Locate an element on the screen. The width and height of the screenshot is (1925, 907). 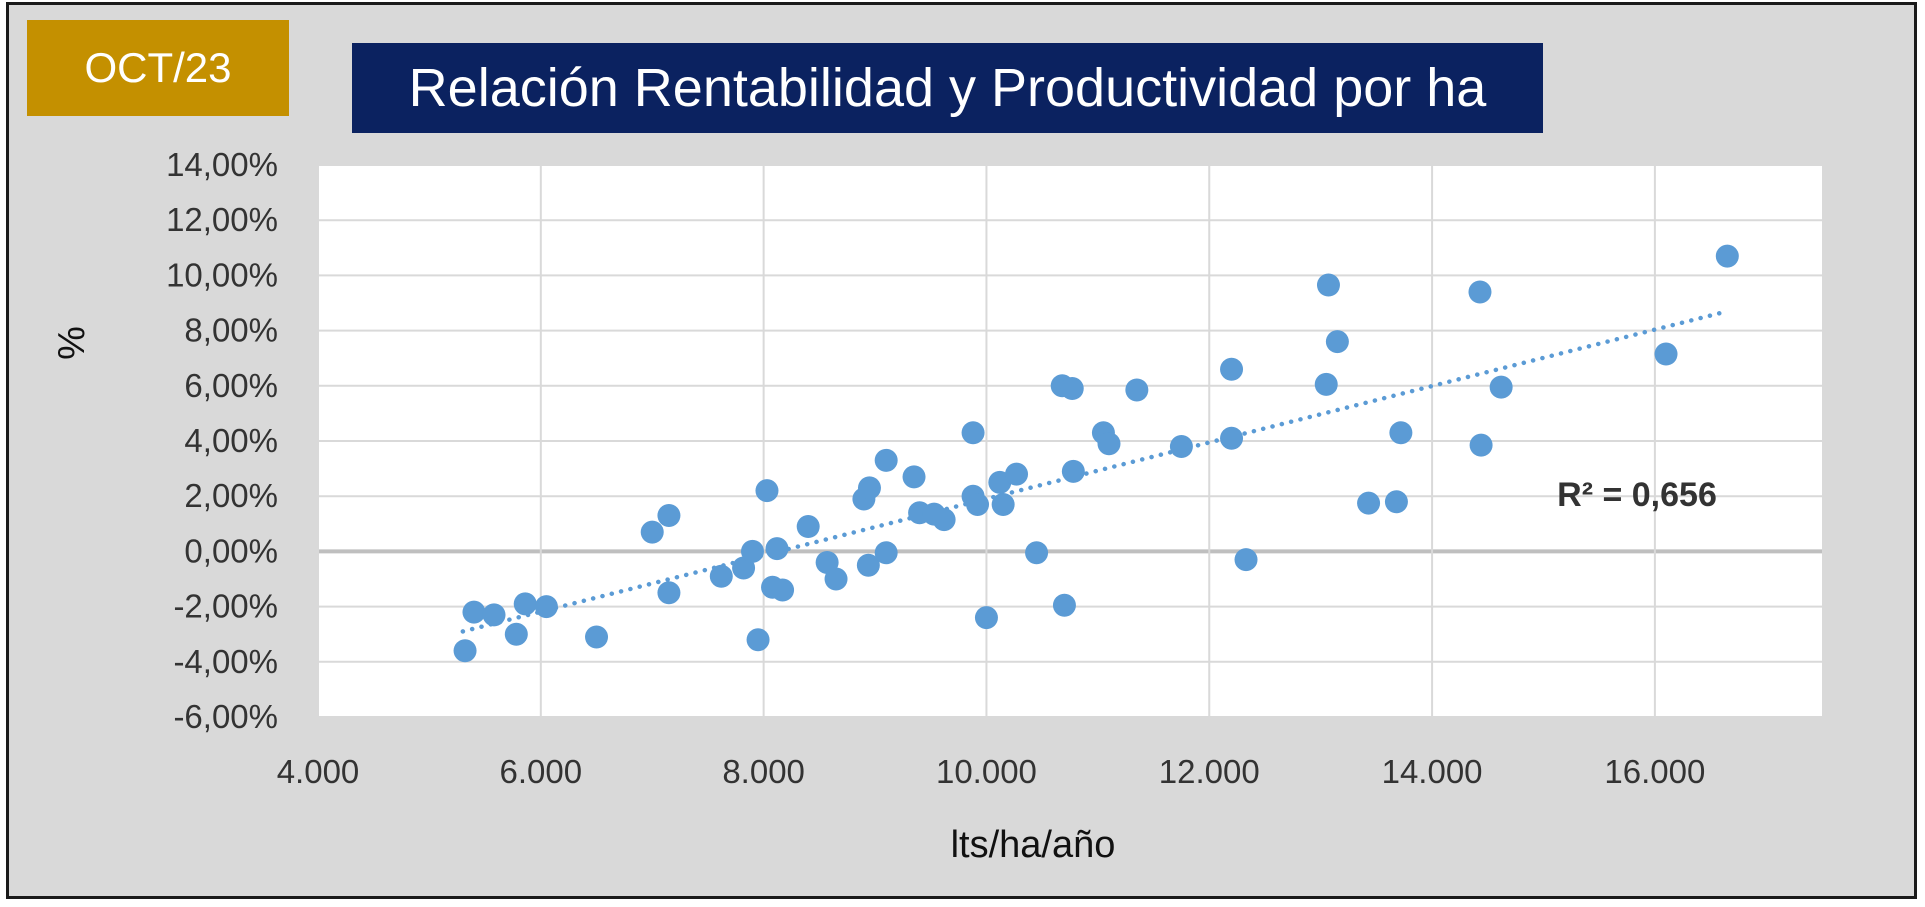
y-tick-label: 6,00% is located at coordinates (231, 385).